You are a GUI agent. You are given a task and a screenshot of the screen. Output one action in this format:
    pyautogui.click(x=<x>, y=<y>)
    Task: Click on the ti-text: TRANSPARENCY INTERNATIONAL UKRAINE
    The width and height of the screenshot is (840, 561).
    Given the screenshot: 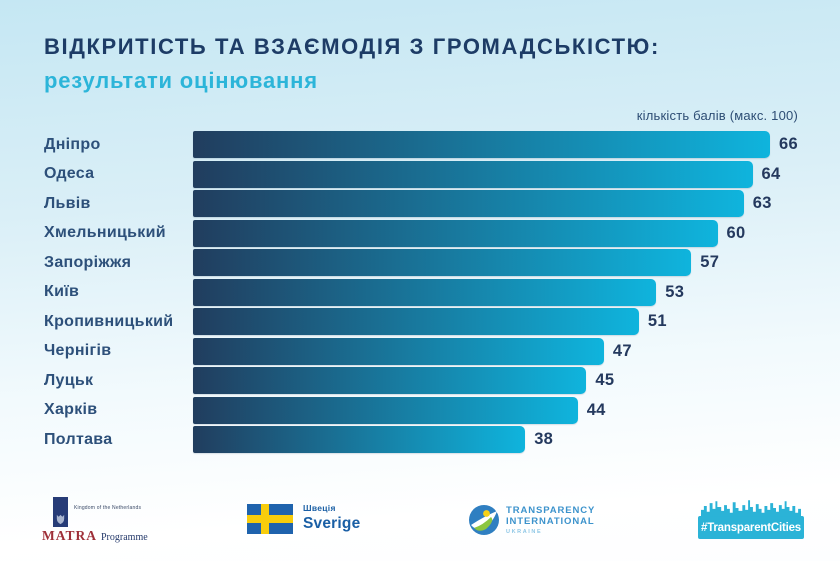 What is the action you would take?
    pyautogui.click(x=550, y=520)
    